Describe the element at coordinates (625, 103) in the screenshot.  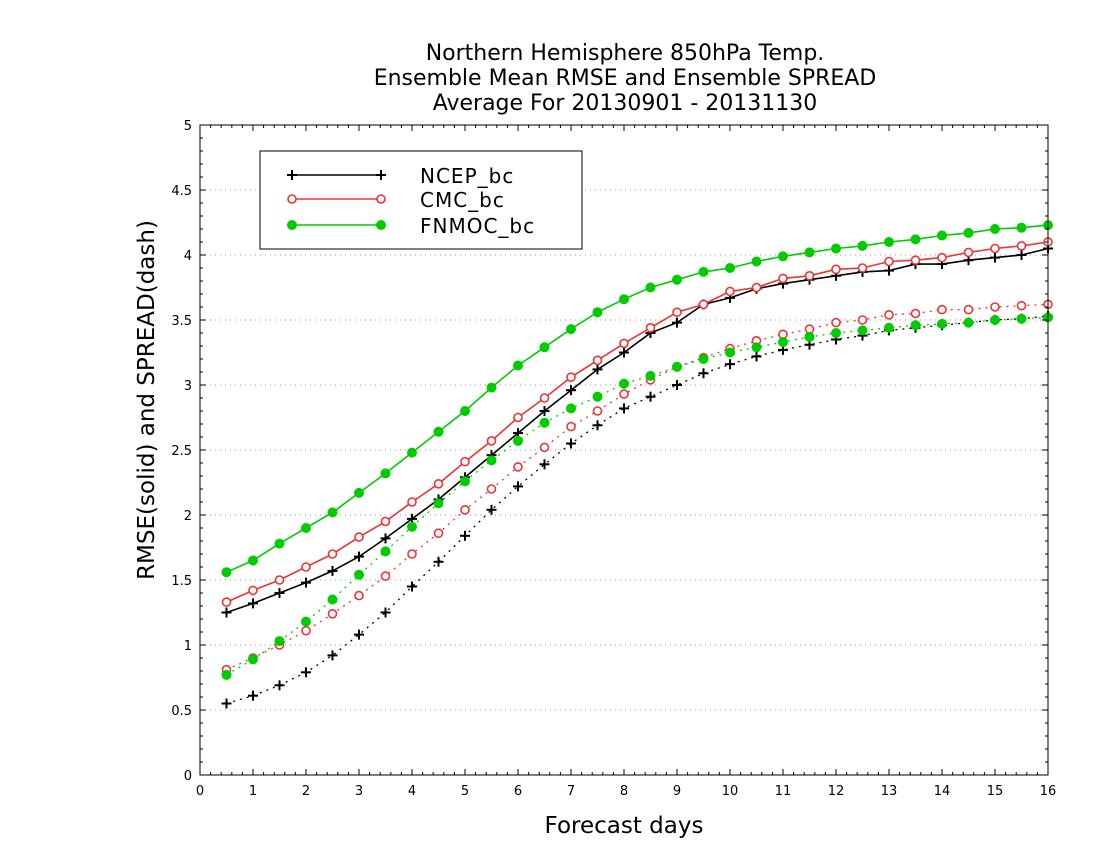
I see `chart-title-line-3: Average For 20130901 - 20131130` at that location.